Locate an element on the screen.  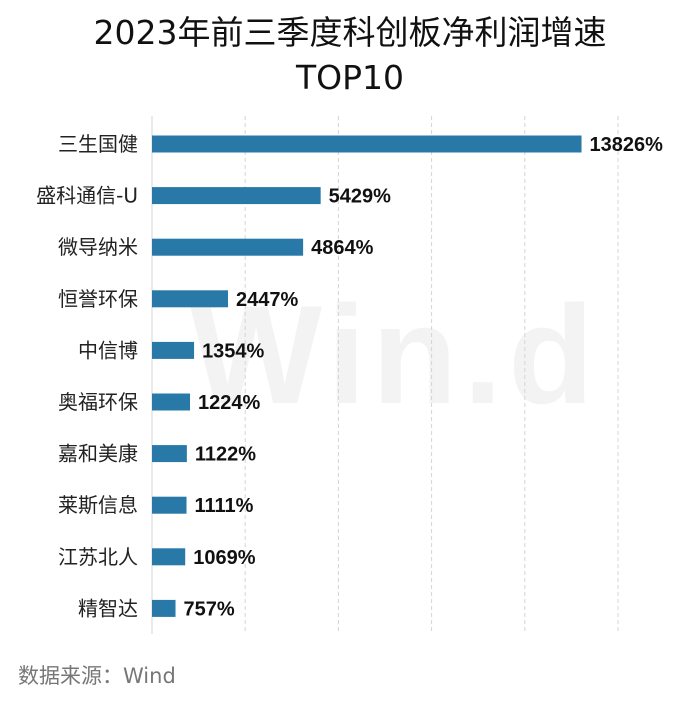
value-label: 1069% is located at coordinates (224, 558).